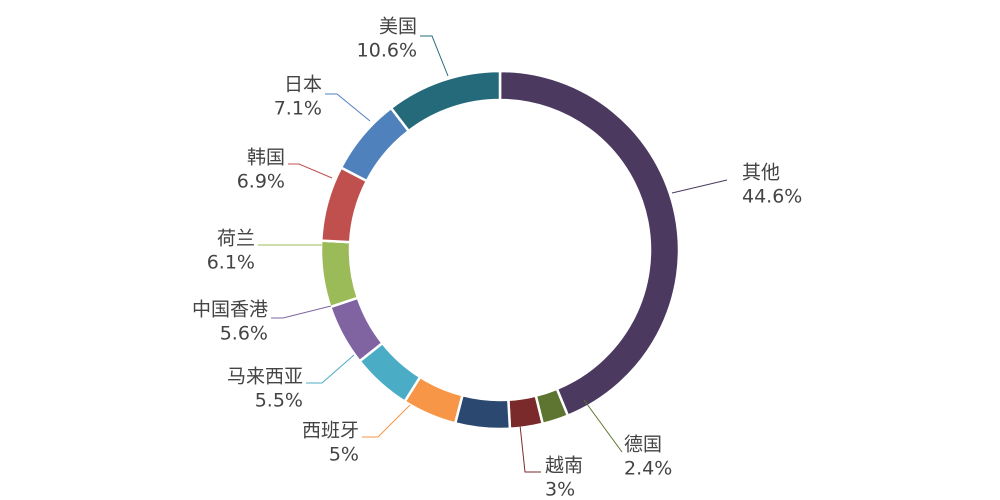 The height and width of the screenshot is (500, 1000). Describe the element at coordinates (772, 197) in the screenshot. I see `slice-label-value-0: 44.6%` at that location.